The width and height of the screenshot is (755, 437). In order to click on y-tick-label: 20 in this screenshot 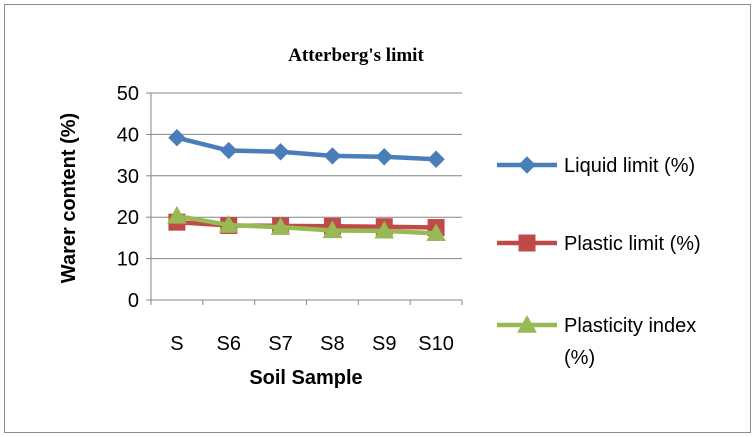, I will do `click(128, 218)`.